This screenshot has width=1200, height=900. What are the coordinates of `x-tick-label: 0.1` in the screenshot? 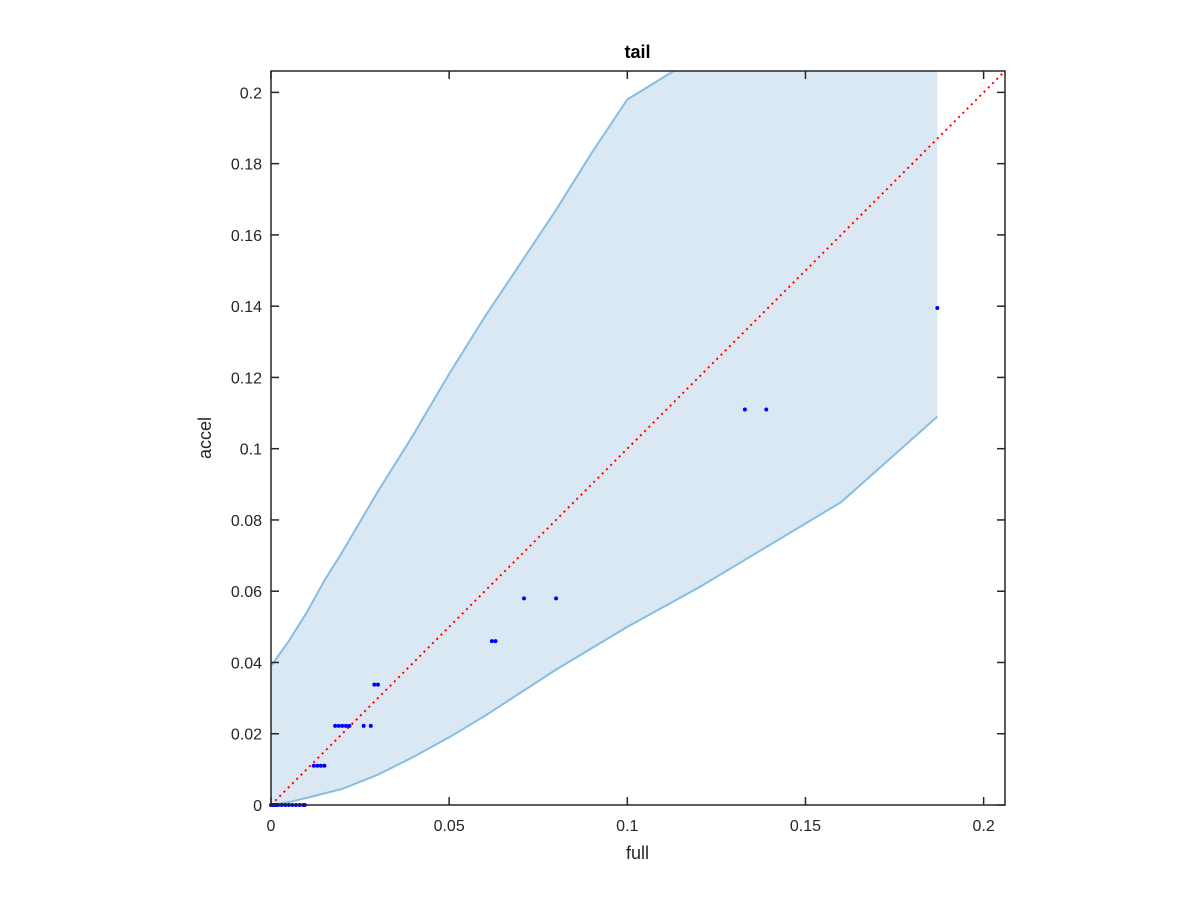 It's located at (627, 826).